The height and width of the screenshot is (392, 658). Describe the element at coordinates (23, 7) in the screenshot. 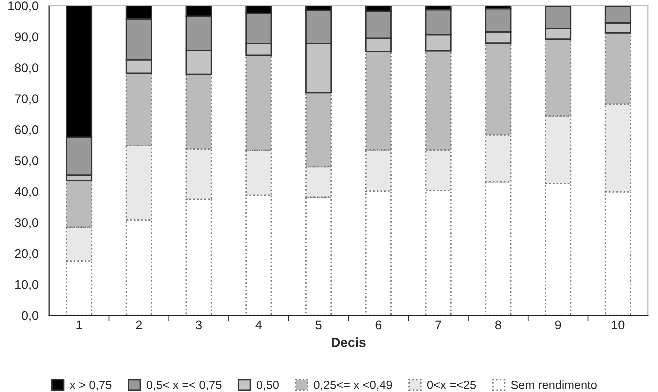

I see `y-tick-label: 100,0` at that location.